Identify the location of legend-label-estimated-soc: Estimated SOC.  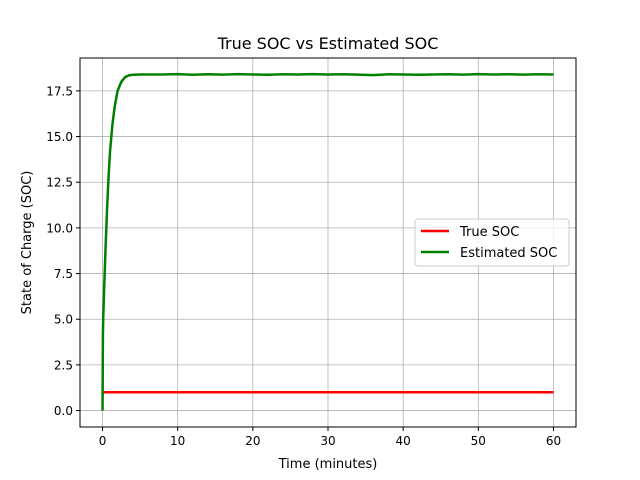
(508, 253).